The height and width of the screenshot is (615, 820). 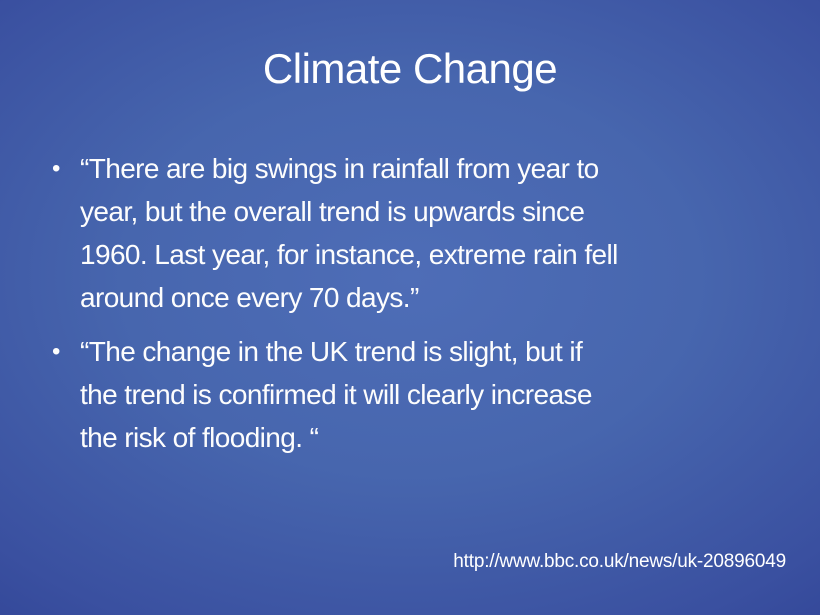 What do you see at coordinates (619, 561) in the screenshot?
I see `source-url: http://www.bbc.co.uk/news/uk-20896049` at bounding box center [619, 561].